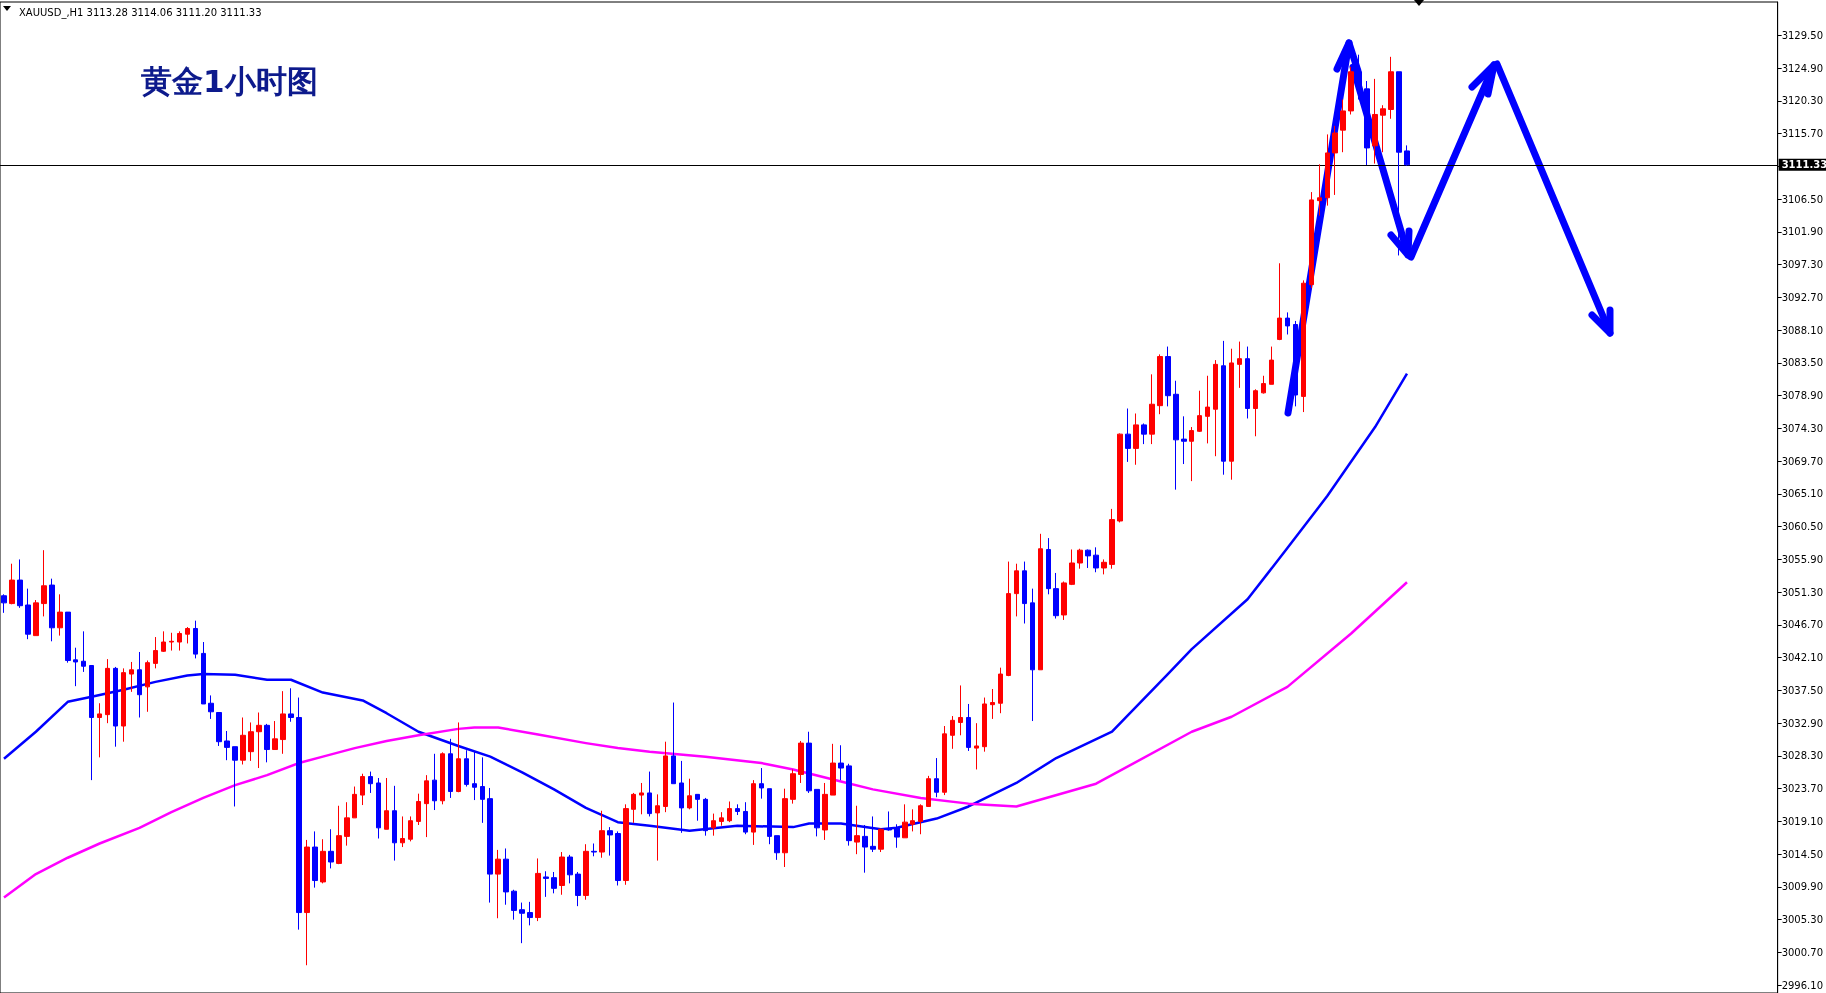 Image resolution: width=1826 pixels, height=993 pixels. Describe the element at coordinates (1802, 265) in the screenshot. I see `y-tick-label: 3097.30` at that location.